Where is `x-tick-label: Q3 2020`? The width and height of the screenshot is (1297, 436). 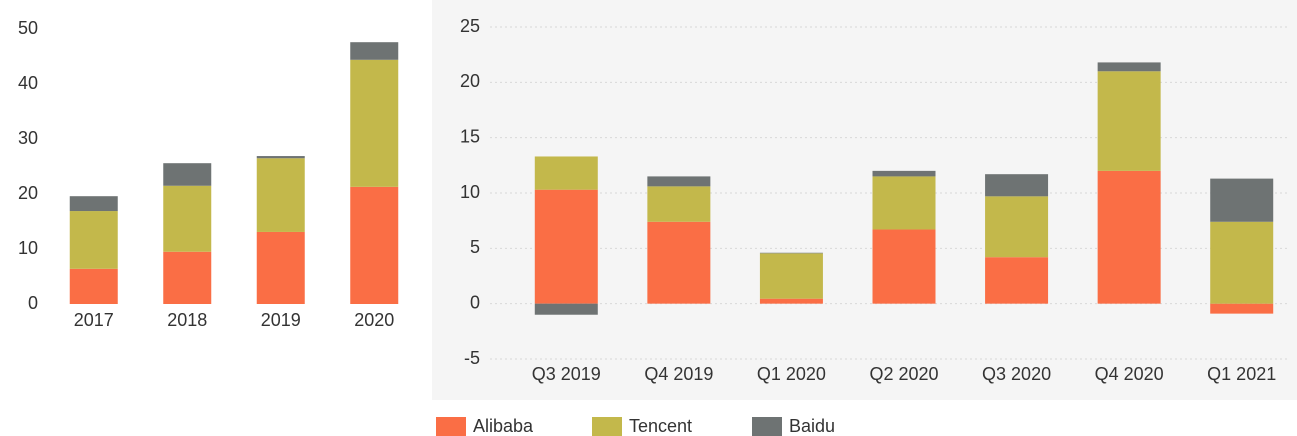 x-tick-label: Q3 2020 is located at coordinates (1016, 374).